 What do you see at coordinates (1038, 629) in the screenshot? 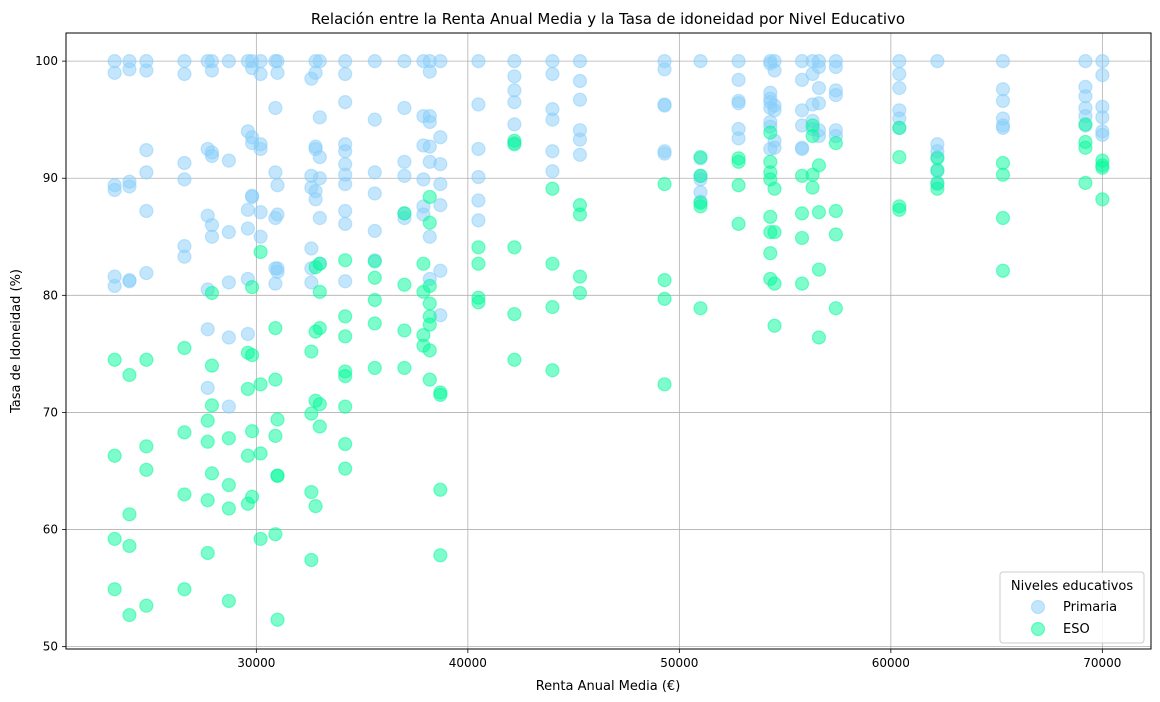
I see `legend-marker-eso` at bounding box center [1038, 629].